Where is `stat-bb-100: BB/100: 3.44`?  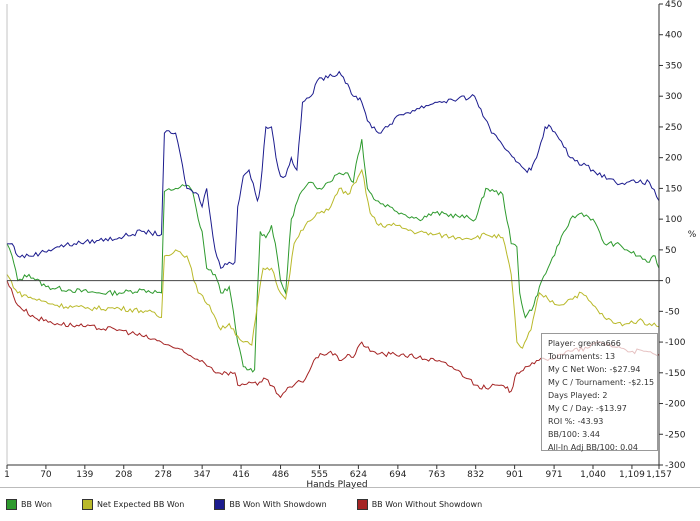 stat-bb-100: BB/100: 3.44 is located at coordinates (574, 434).